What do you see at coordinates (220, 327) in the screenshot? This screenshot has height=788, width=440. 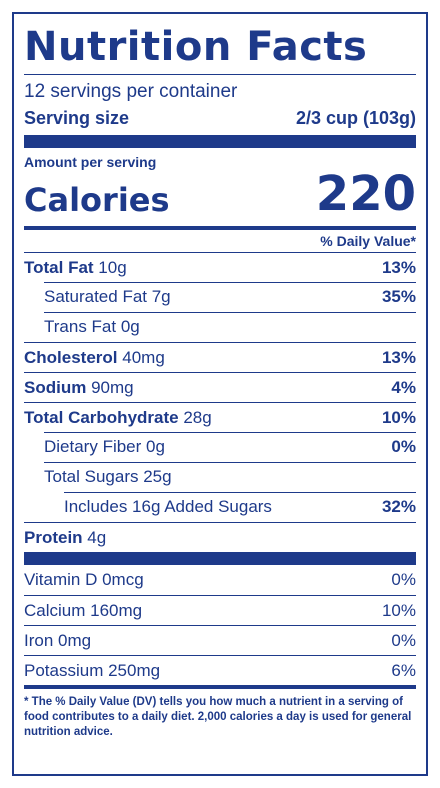 I see `nutrient-row-trans-fat: Trans Fat 0g` at bounding box center [220, 327].